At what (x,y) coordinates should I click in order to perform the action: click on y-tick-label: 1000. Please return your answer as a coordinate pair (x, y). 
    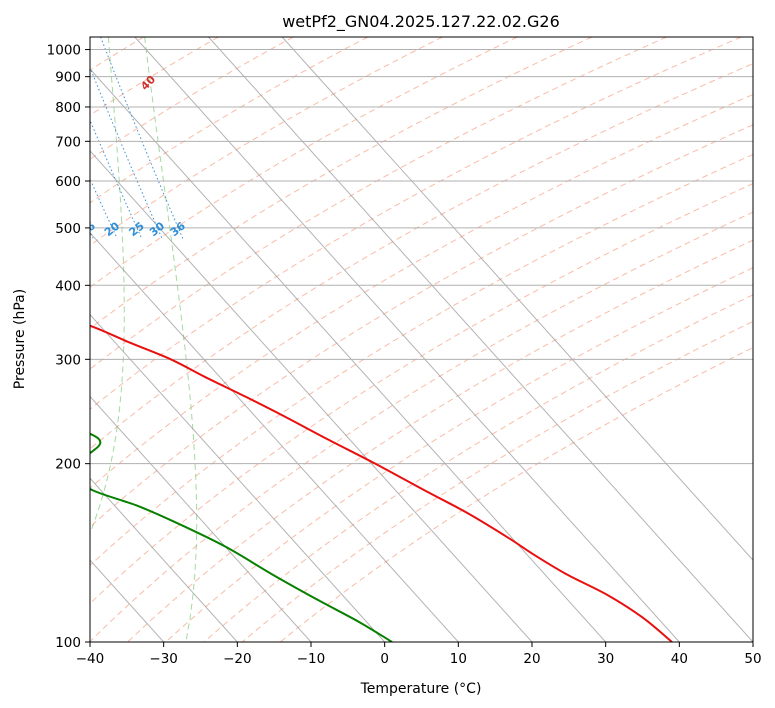
    Looking at the image, I should click on (64, 51).